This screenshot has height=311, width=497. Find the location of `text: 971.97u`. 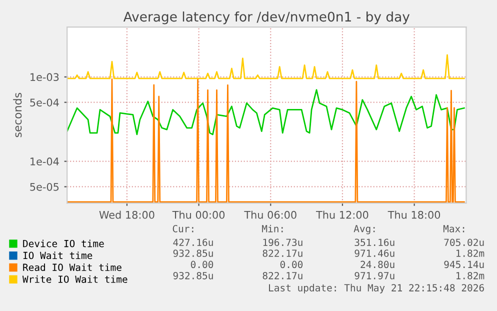

text: 971.97u is located at coordinates (374, 276).